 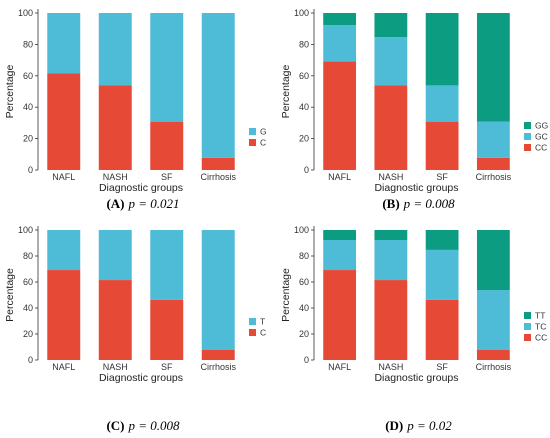 I want to click on legend-label-g: G, so click(x=263, y=132).